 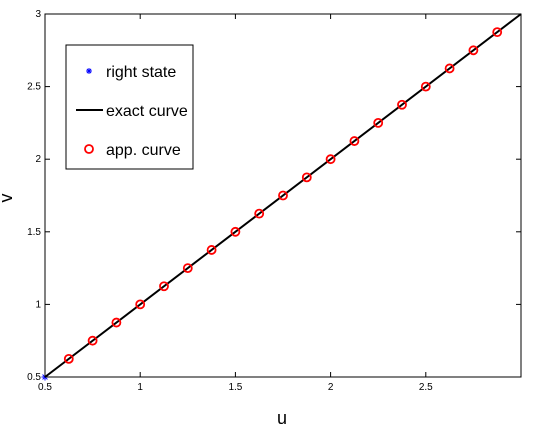 What do you see at coordinates (89, 149) in the screenshot?
I see `legend-app-curve-sample` at bounding box center [89, 149].